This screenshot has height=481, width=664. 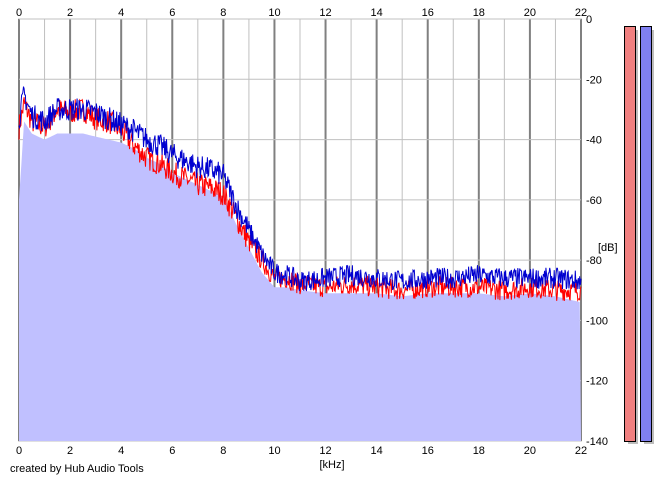 What do you see at coordinates (581, 13) in the screenshot?
I see `x-tick-label-top: 22` at bounding box center [581, 13].